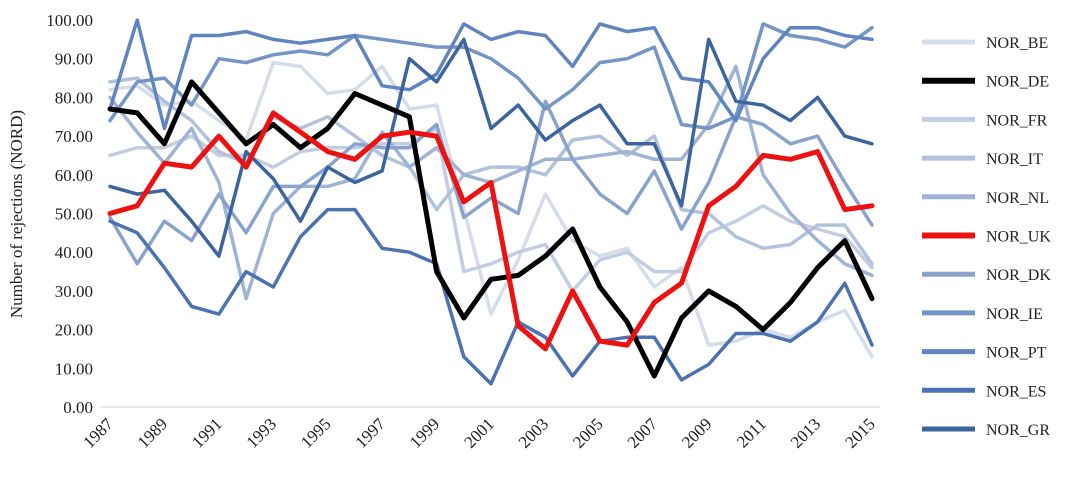 The width and height of the screenshot is (1081, 477). What do you see at coordinates (1014, 314) in the screenshot?
I see `legend-label: NOR_IE` at bounding box center [1014, 314].